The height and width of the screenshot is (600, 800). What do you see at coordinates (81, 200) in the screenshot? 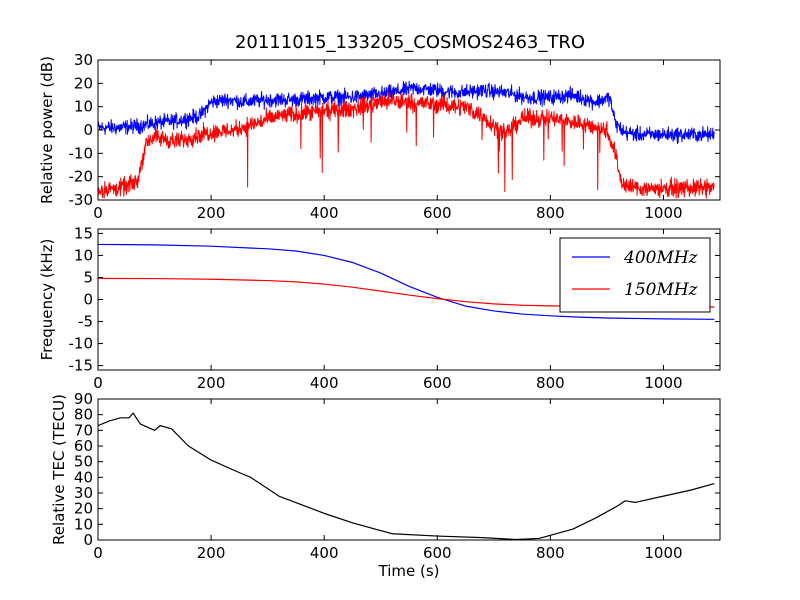
I see `y-tick-label: -30` at bounding box center [81, 200].